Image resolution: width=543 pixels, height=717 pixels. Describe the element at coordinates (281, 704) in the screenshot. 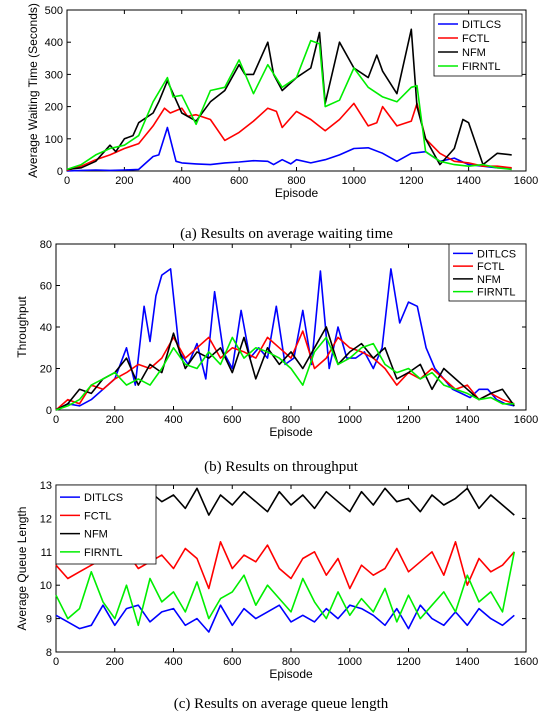

I see `figure-caption: (c) Results on average queue length` at that location.